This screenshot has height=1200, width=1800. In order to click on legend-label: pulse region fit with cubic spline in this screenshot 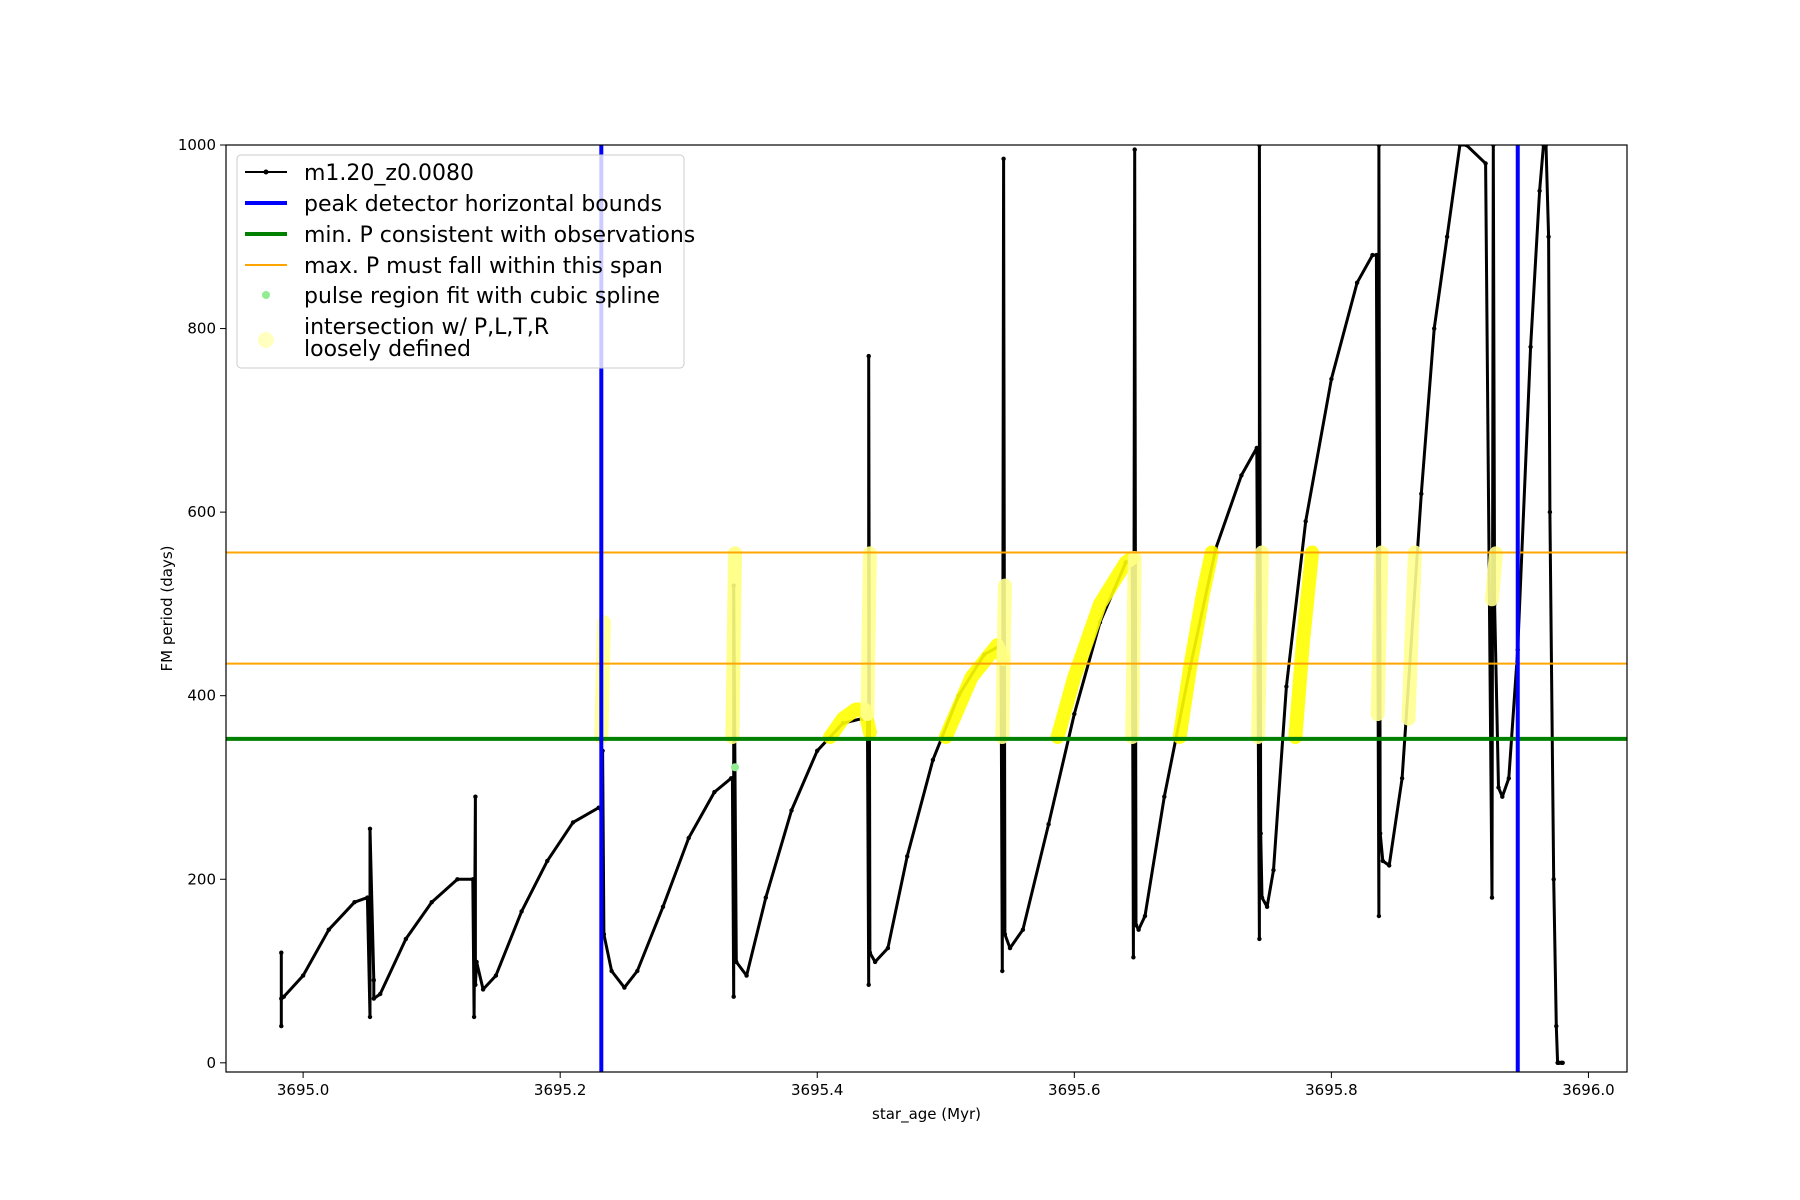, I will do `click(482, 296)`.